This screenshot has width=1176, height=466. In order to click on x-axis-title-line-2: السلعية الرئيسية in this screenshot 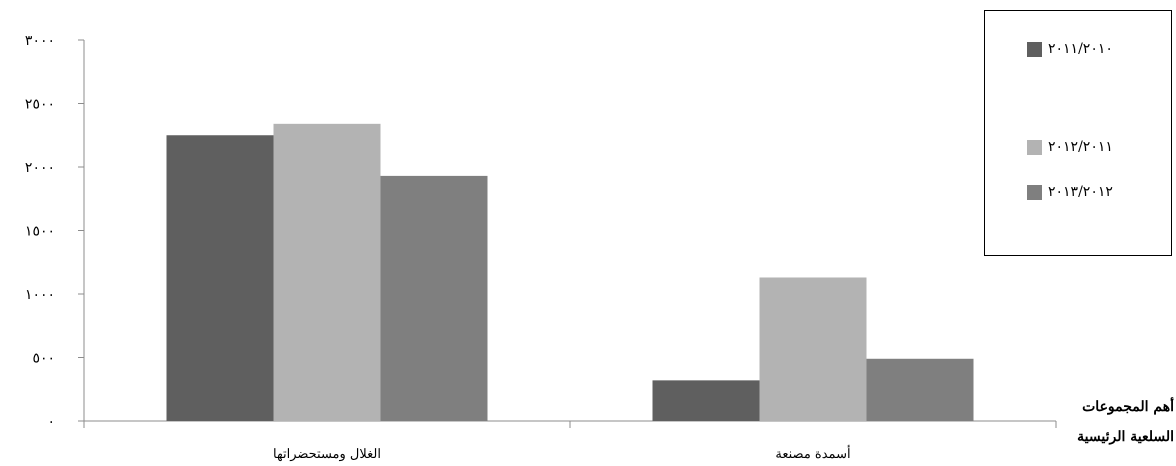, I will do `click(1125, 437)`.